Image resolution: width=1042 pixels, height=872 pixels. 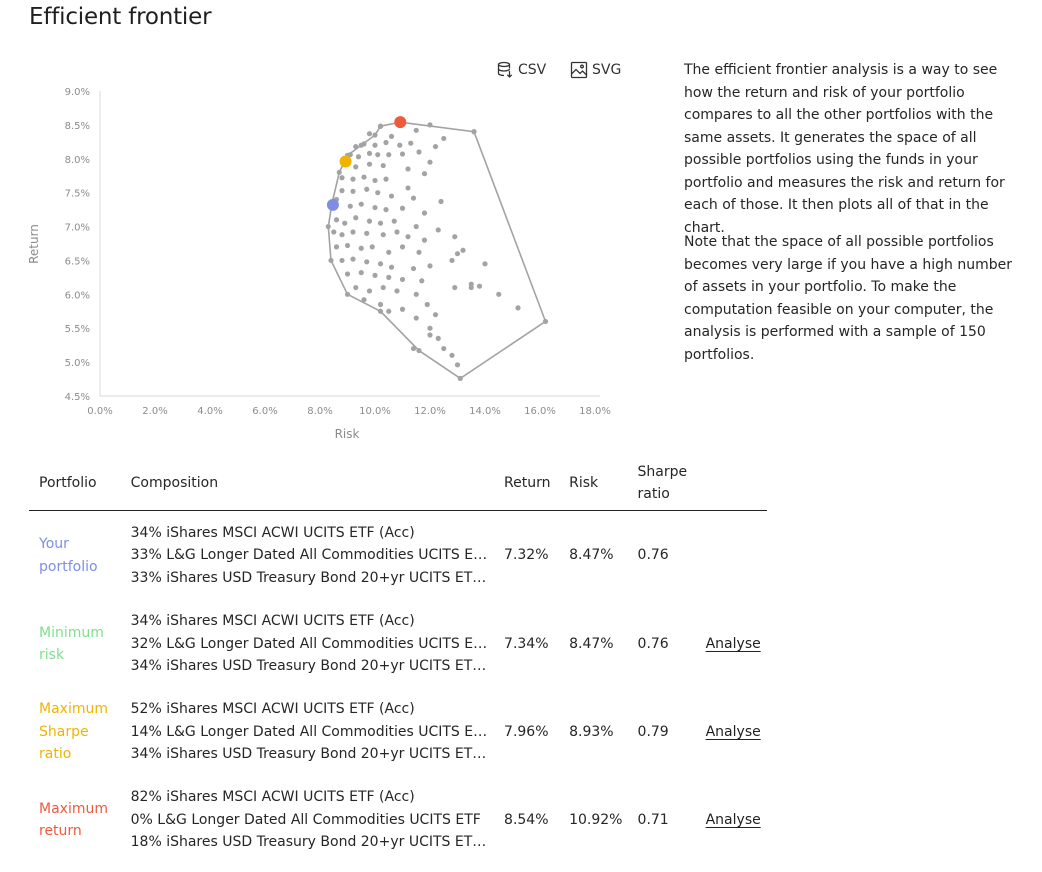 I want to click on y-tick-label: 7.5%, so click(x=77, y=194).